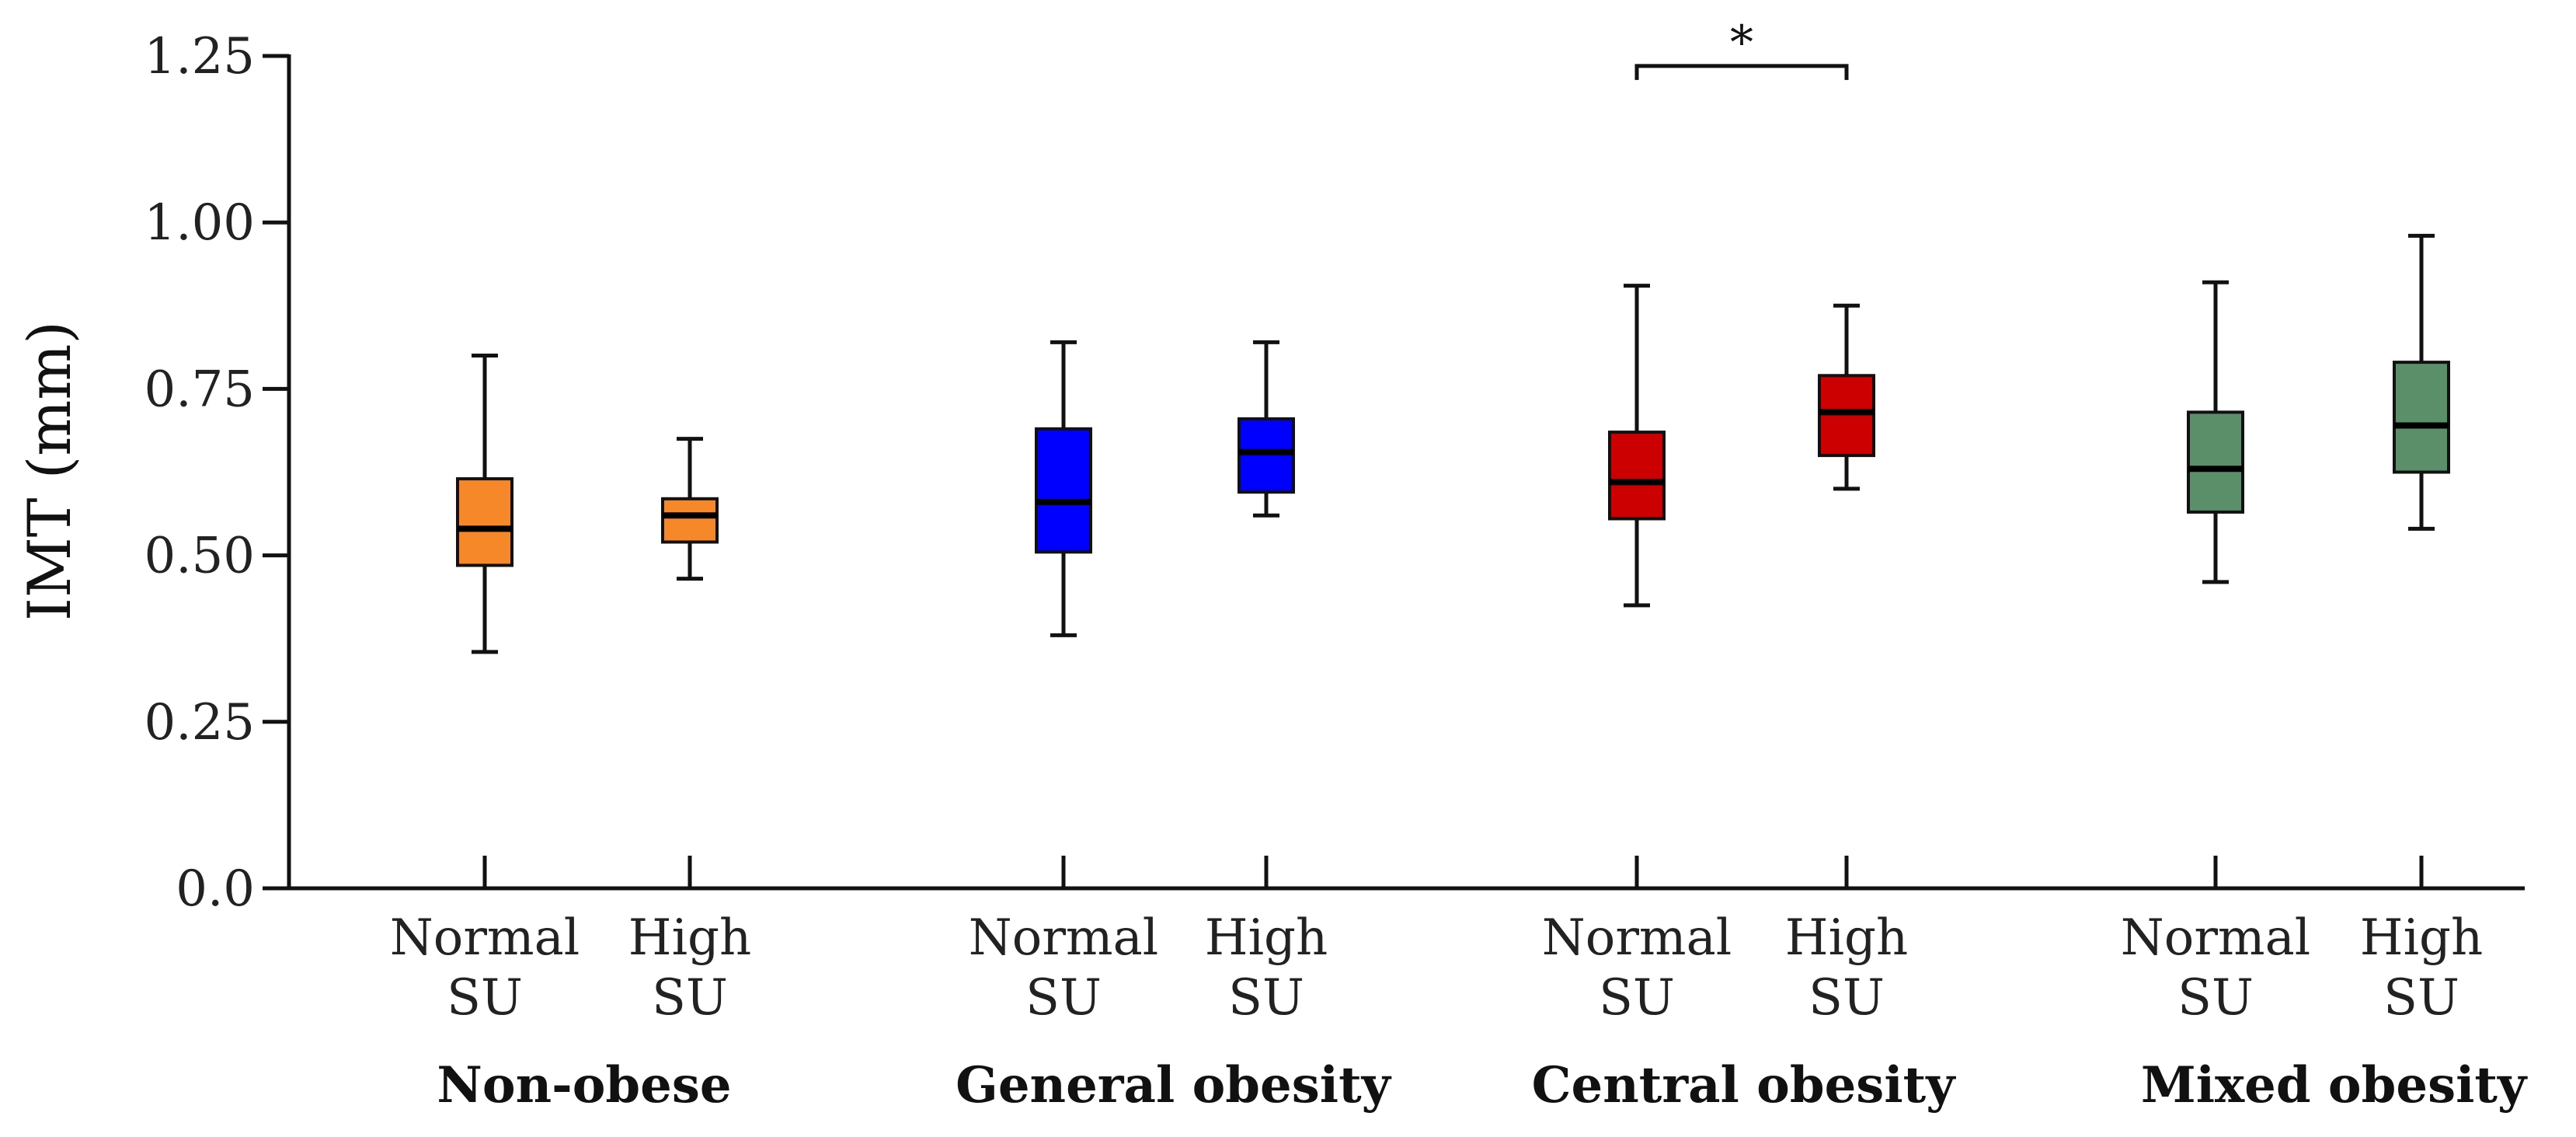 This screenshot has width=2576, height=1137. Describe the element at coordinates (1741, 72) in the screenshot. I see `bracket-line` at that location.